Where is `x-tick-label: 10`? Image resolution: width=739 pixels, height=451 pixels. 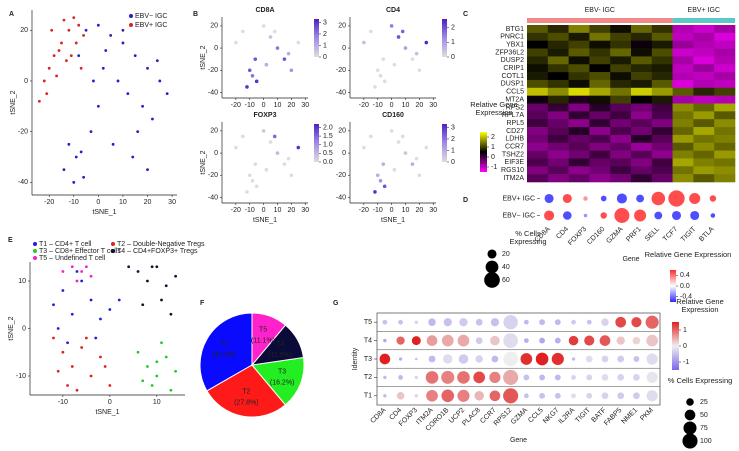 x-tick-label: 10 is located at coordinates (406, 210).